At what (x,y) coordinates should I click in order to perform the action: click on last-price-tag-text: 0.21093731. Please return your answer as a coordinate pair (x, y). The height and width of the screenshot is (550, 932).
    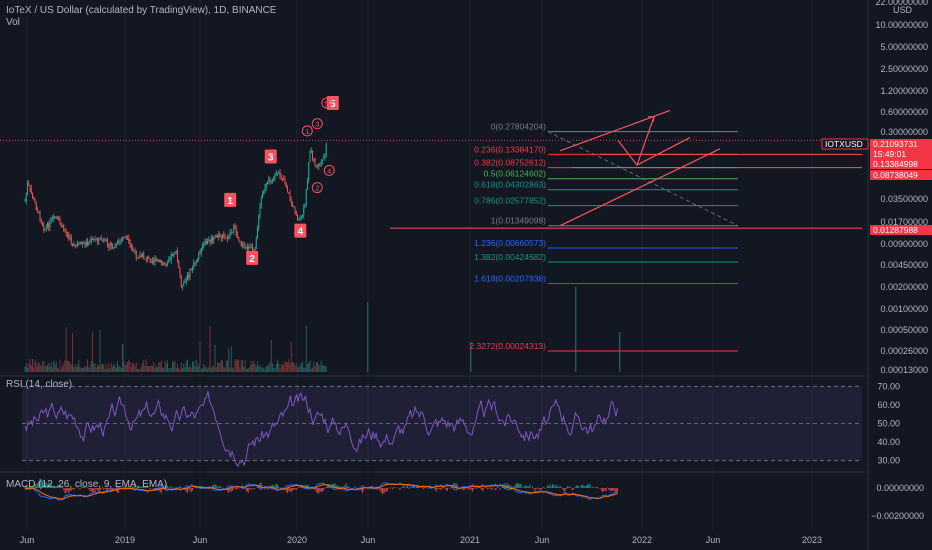
    Looking at the image, I should click on (895, 144).